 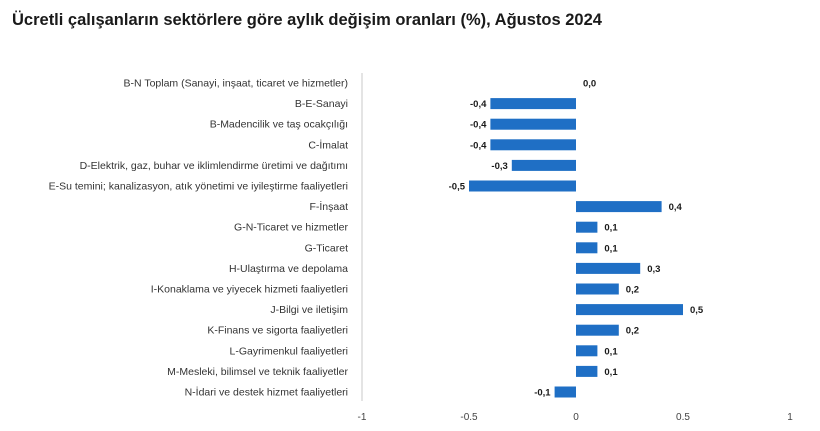 I want to click on category-label: N-İdari ve destek hizmet faaliyetleri, so click(x=266, y=392).